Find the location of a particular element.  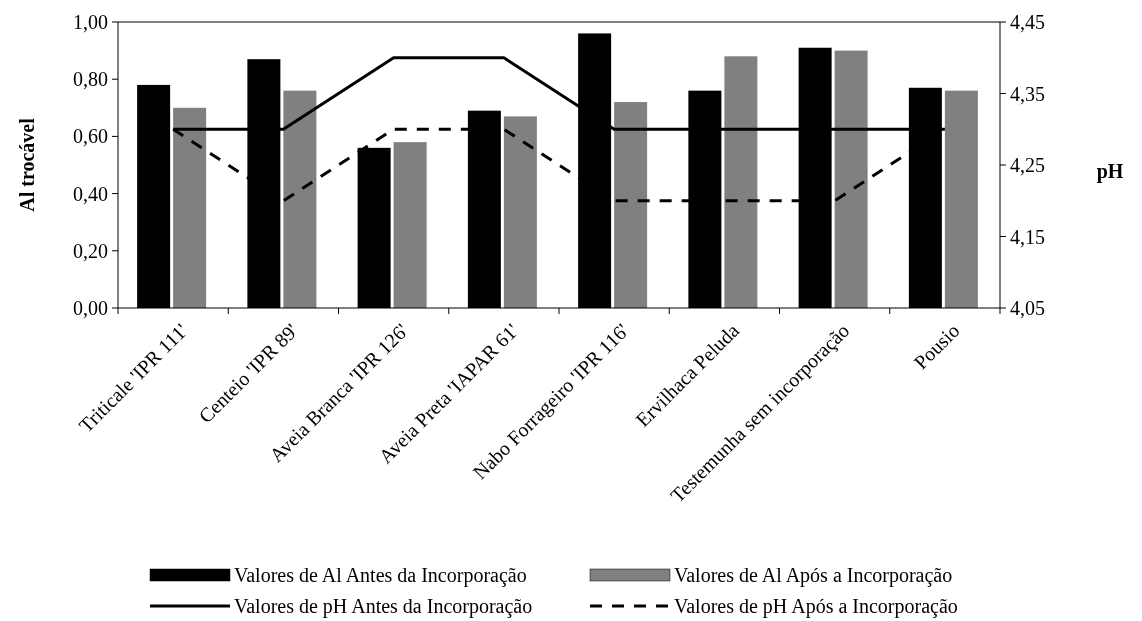

y2-tick-label: 4,35 is located at coordinates (1027, 93).